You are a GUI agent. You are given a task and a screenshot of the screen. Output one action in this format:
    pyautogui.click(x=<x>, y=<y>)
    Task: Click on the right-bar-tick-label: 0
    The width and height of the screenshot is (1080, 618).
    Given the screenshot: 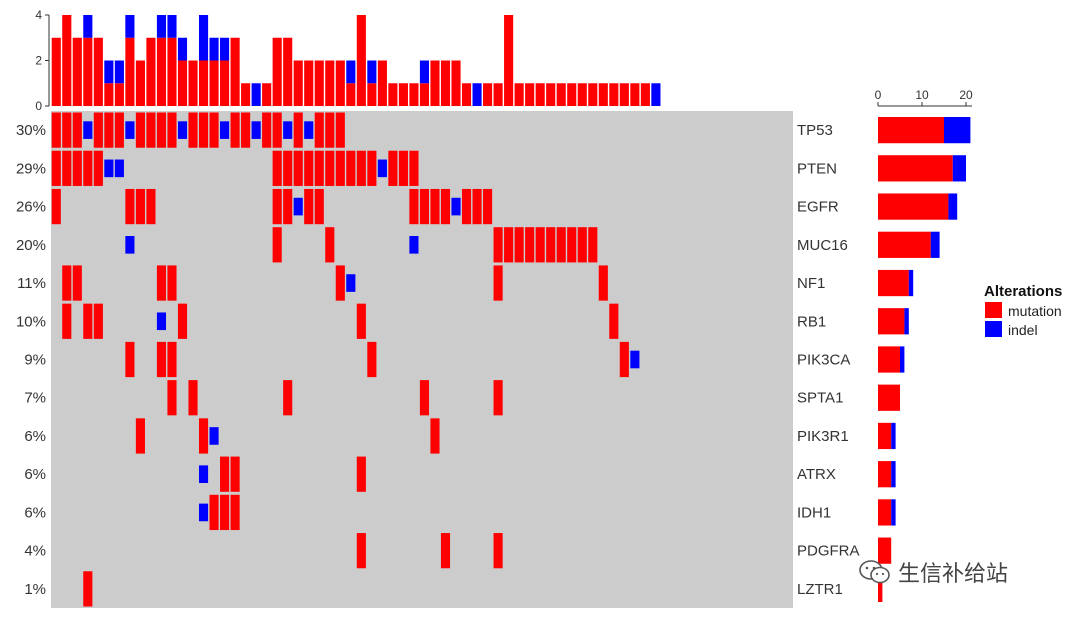 What is the action you would take?
    pyautogui.click(x=878, y=95)
    